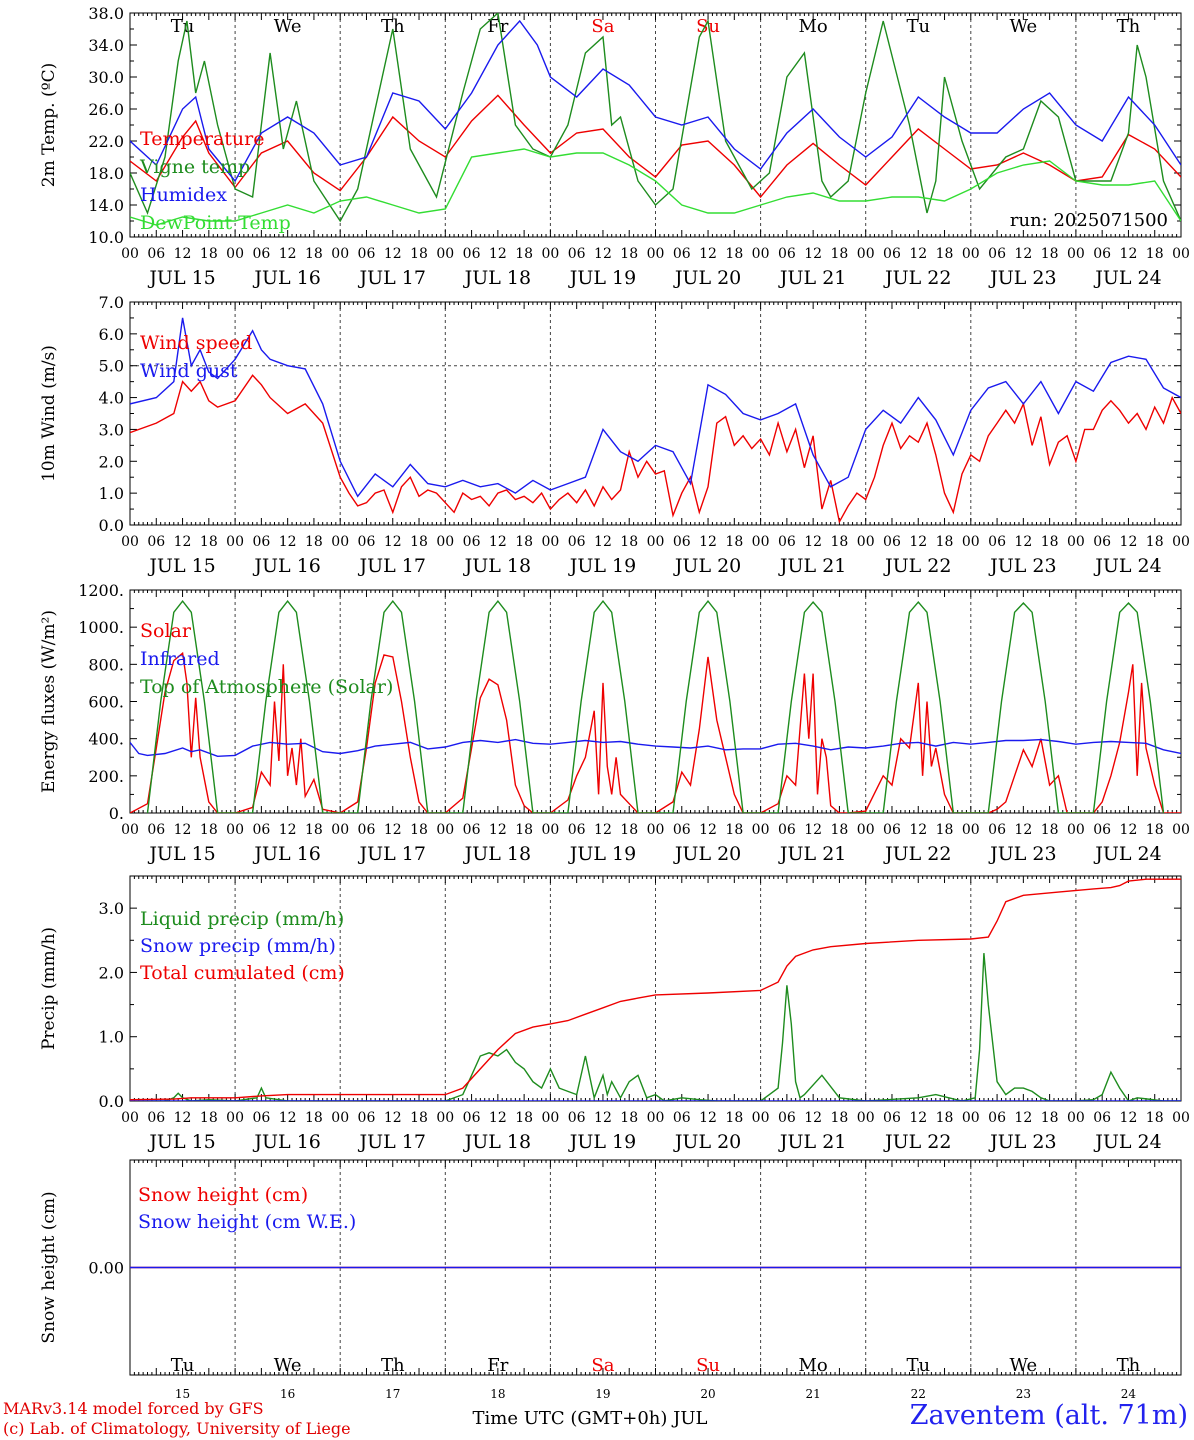 The image size is (1194, 1440). I want to click on y-tick-label: 1.0, so click(111, 493).